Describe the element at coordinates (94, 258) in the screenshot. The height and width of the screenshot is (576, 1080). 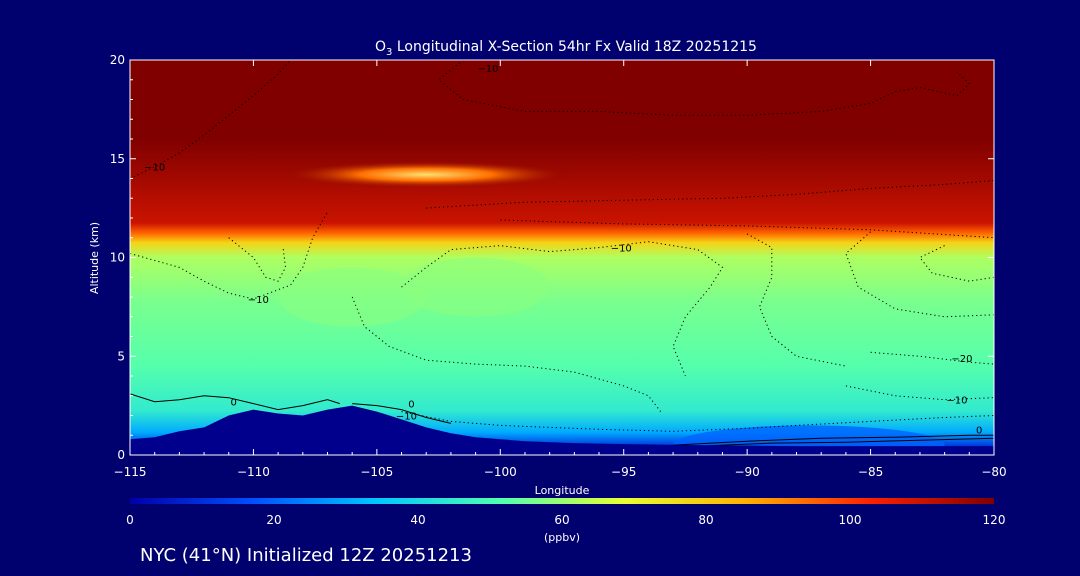
I see `y-axis-label: Altitude (km)` at that location.